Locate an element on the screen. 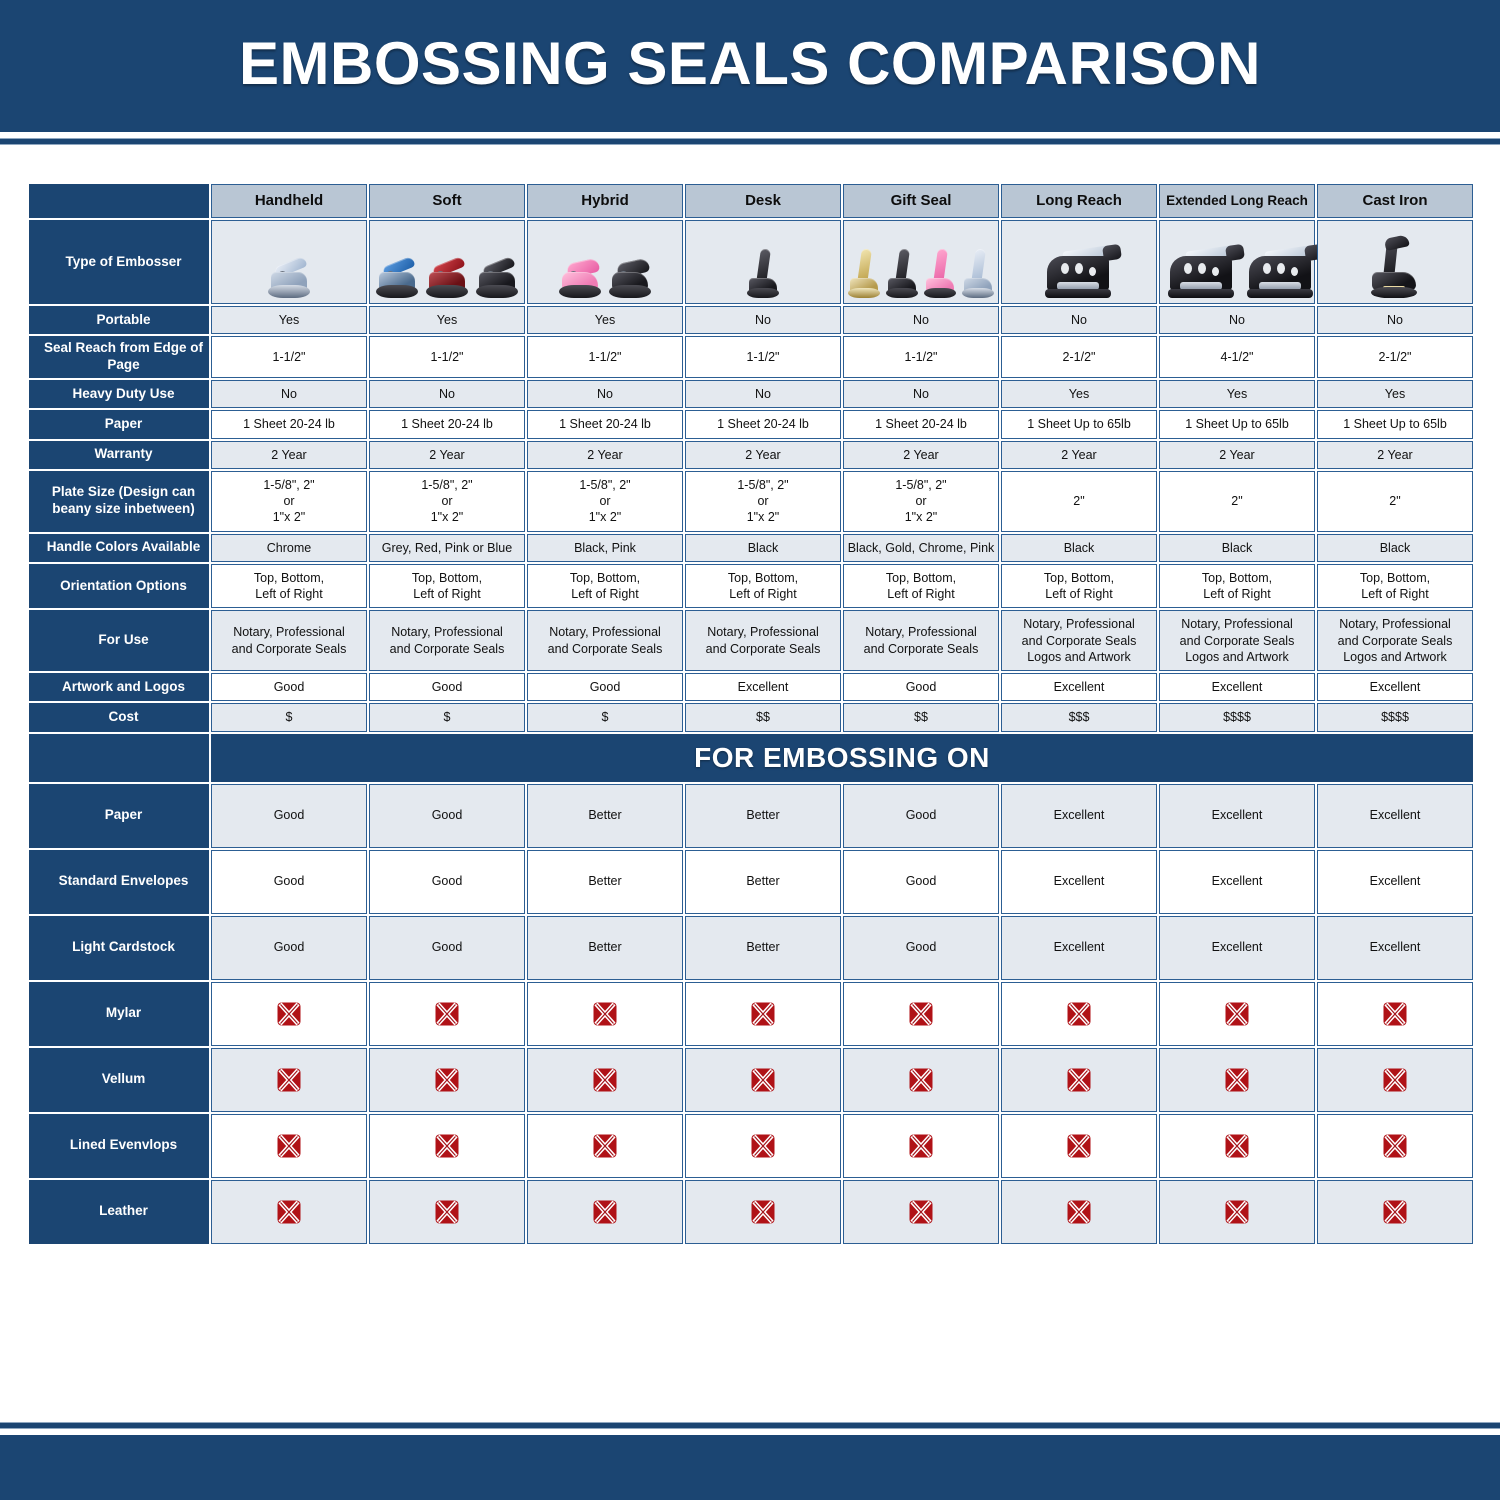  cell-r0-c4: No is located at coordinates (921, 320).